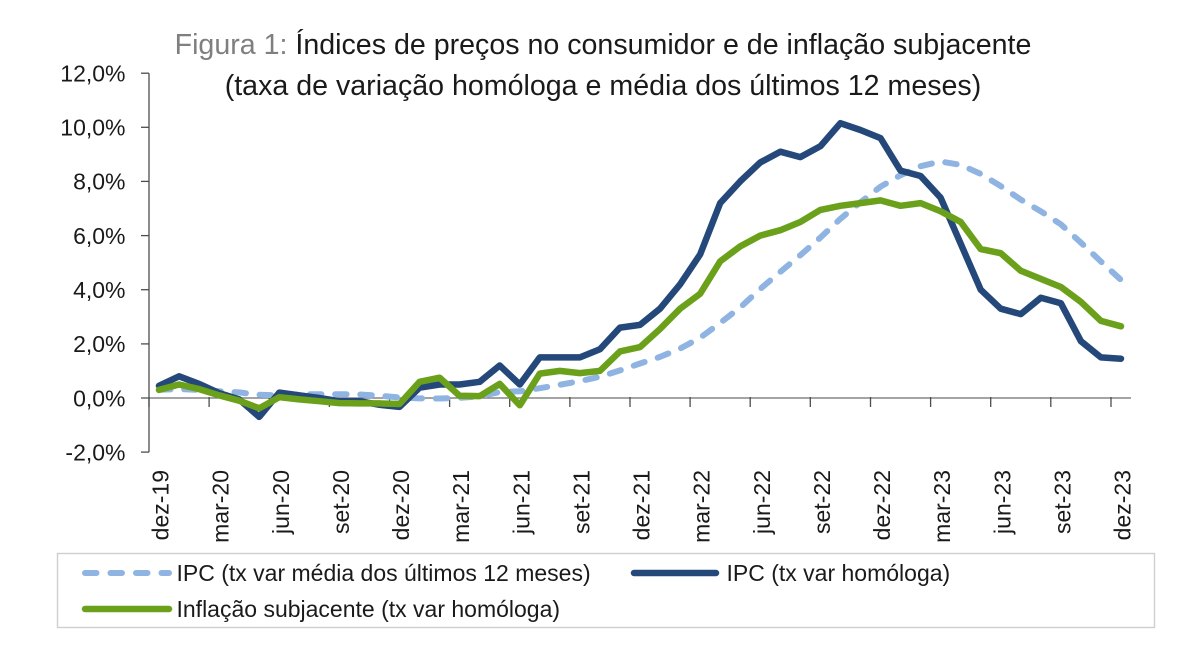  I want to click on svg-text: dez-19, so click(161, 505).